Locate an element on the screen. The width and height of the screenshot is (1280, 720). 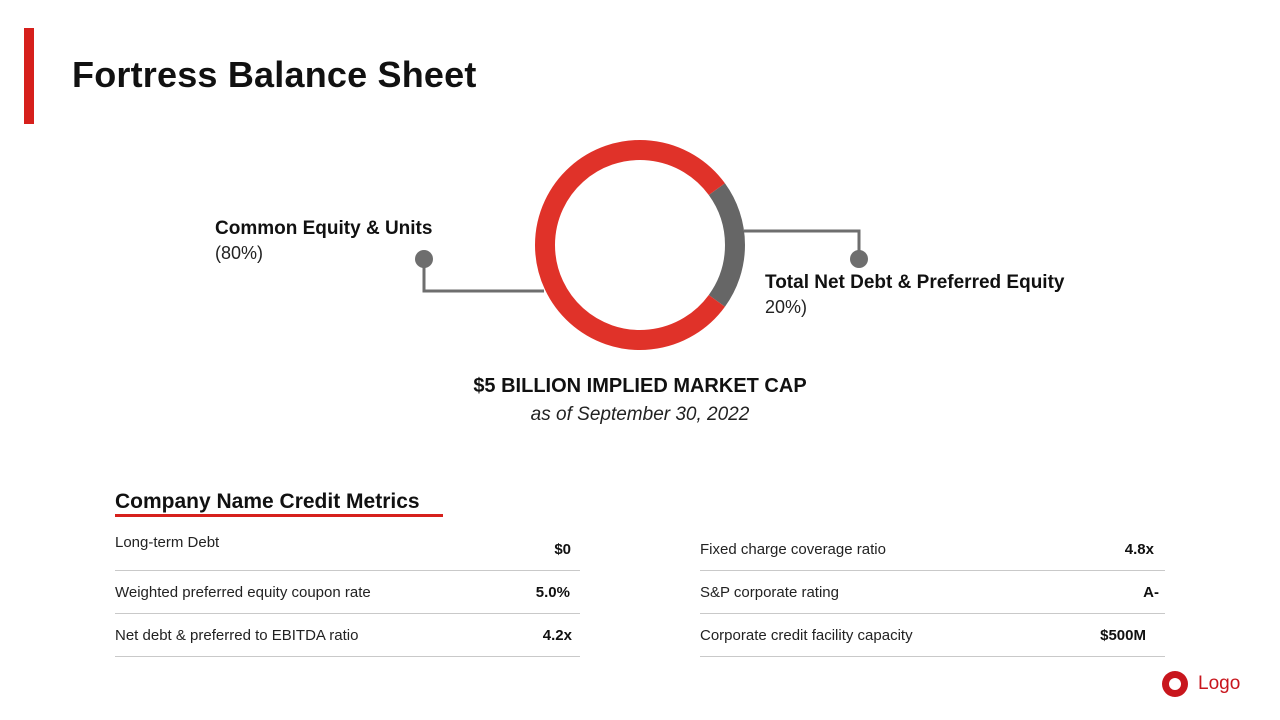
page-title: Fortress Balance Sheet is located at coordinates (274, 74).